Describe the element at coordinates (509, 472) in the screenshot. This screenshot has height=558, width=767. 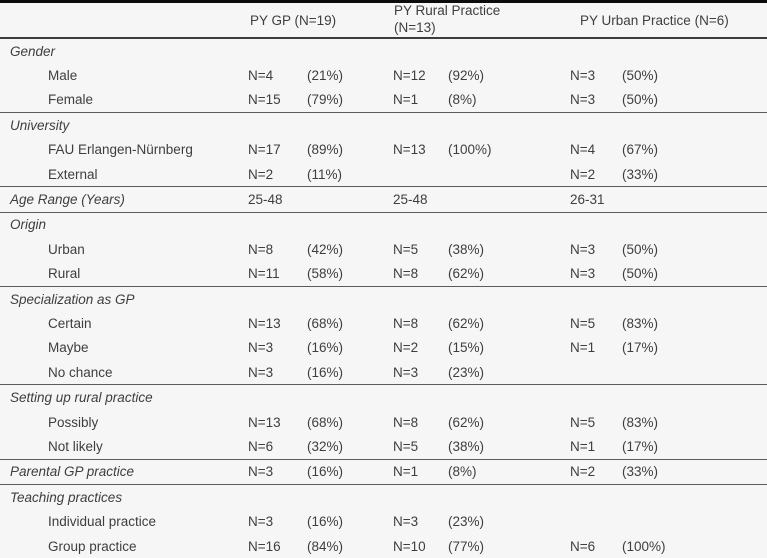
I see `cell-percent: (8%)` at that location.